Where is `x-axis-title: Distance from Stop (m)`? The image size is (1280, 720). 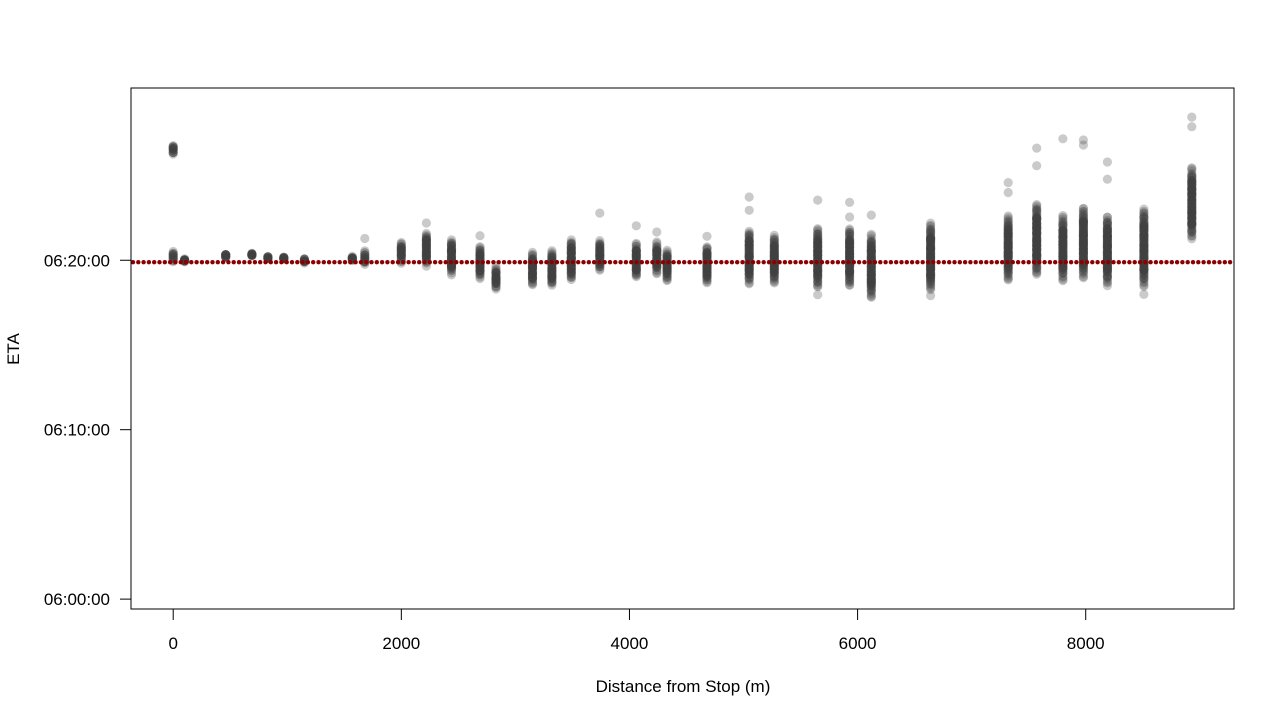
x-axis-title: Distance from Stop (m) is located at coordinates (683, 686).